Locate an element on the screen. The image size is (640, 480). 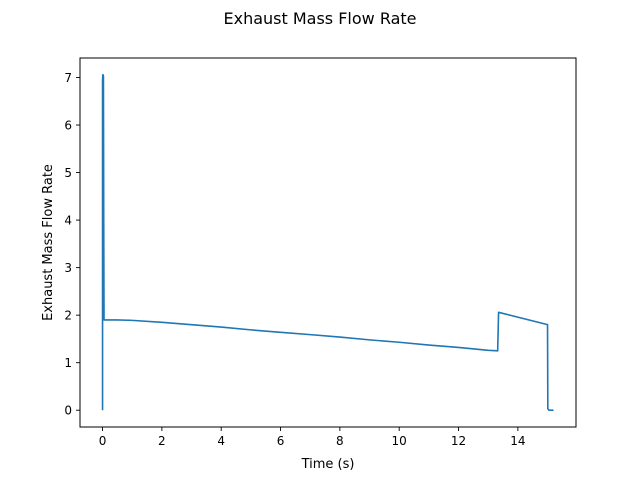
x-tick-label: 2 is located at coordinates (162, 441).